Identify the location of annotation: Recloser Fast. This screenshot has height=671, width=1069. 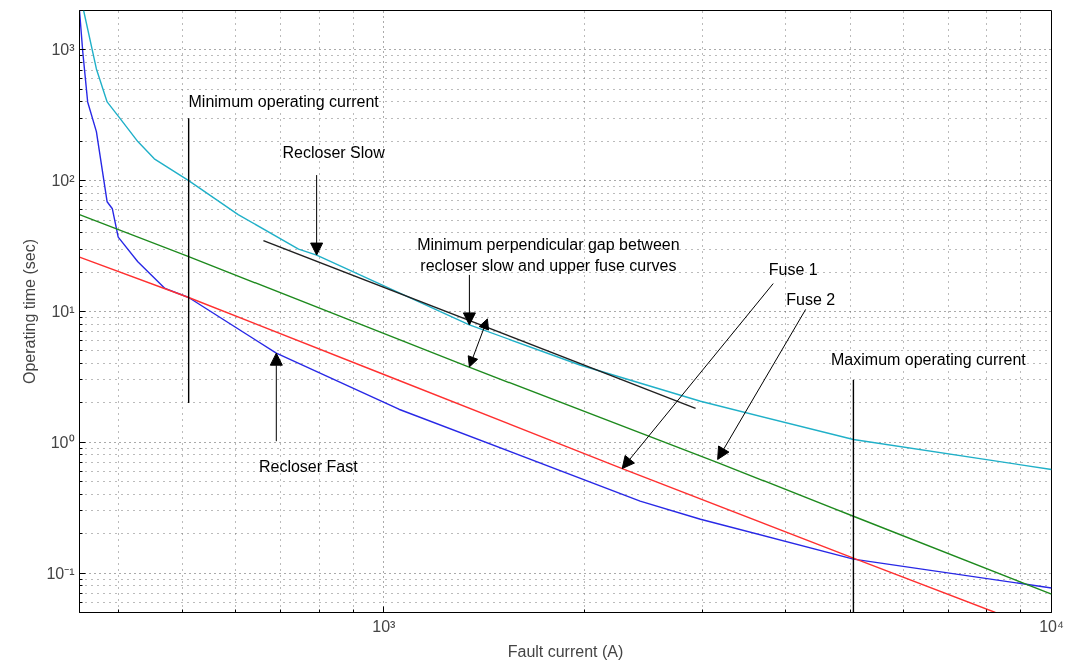
(308, 466).